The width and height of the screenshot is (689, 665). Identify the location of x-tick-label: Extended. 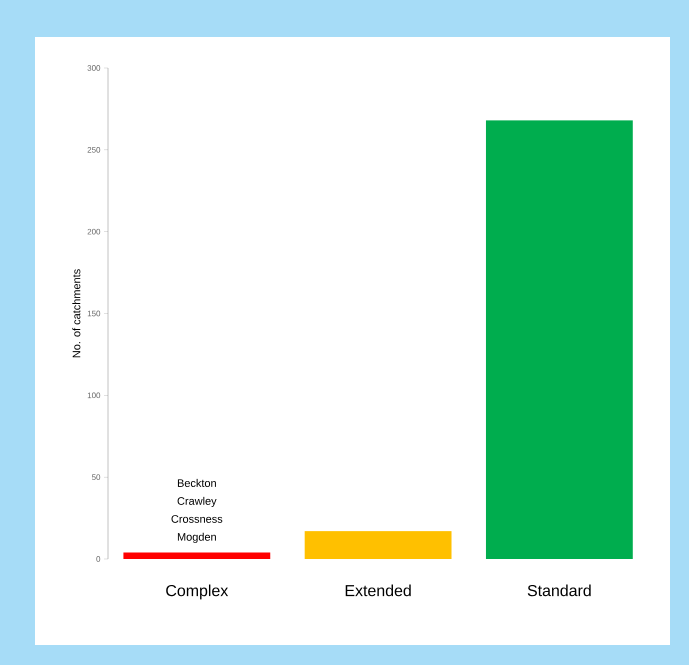
(378, 590).